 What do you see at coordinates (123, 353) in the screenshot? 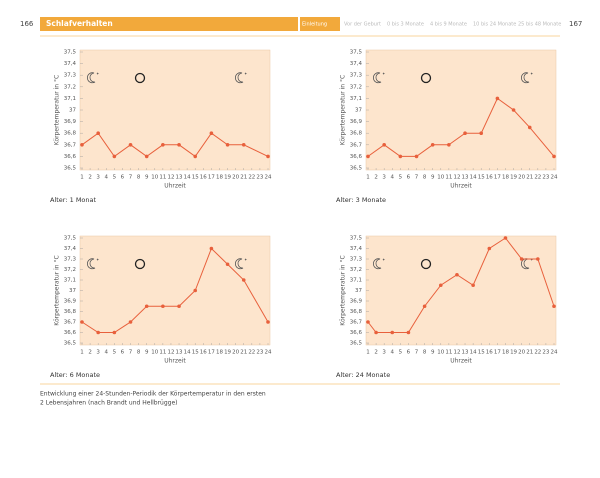
I see `x-tick-label: 6` at bounding box center [123, 353].